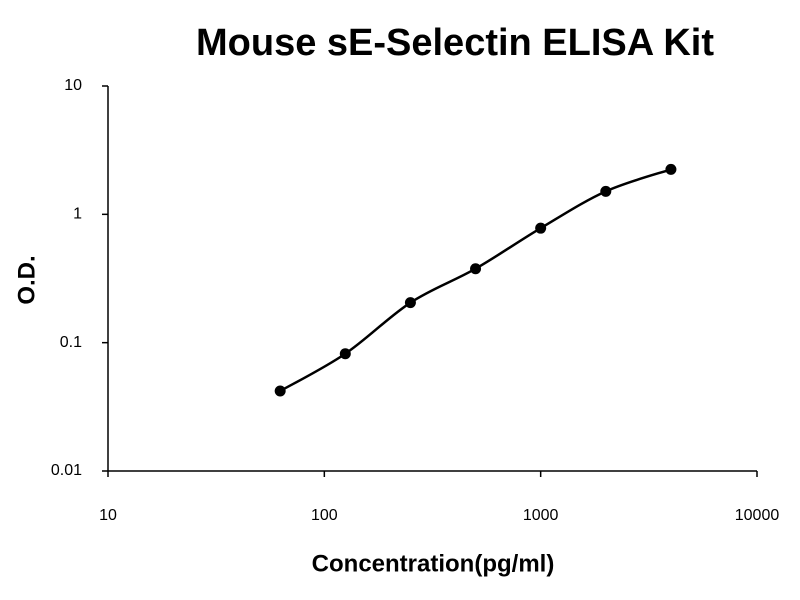  Describe the element at coordinates (108, 515) in the screenshot. I see `x-tick-label: 10` at that location.